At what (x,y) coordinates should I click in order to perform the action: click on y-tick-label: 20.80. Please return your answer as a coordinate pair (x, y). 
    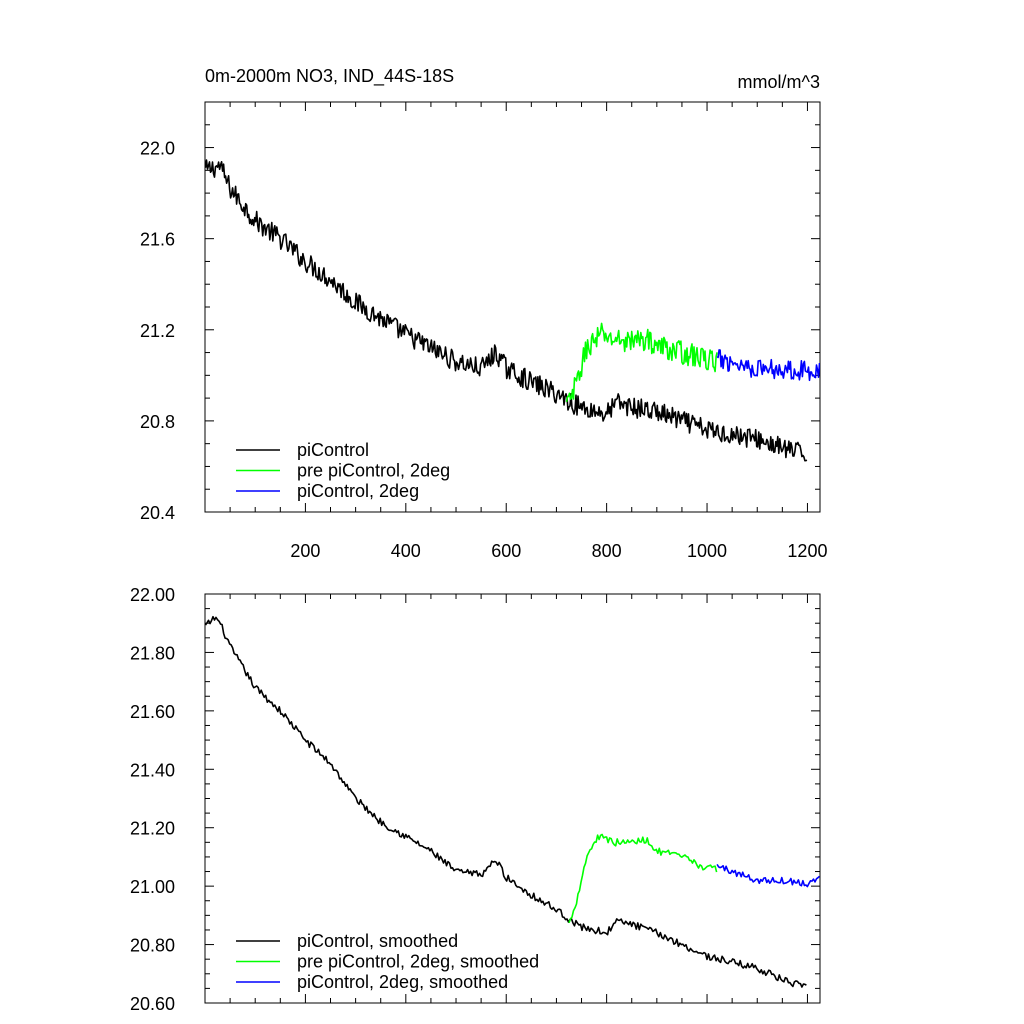
    Looking at the image, I should click on (152, 946).